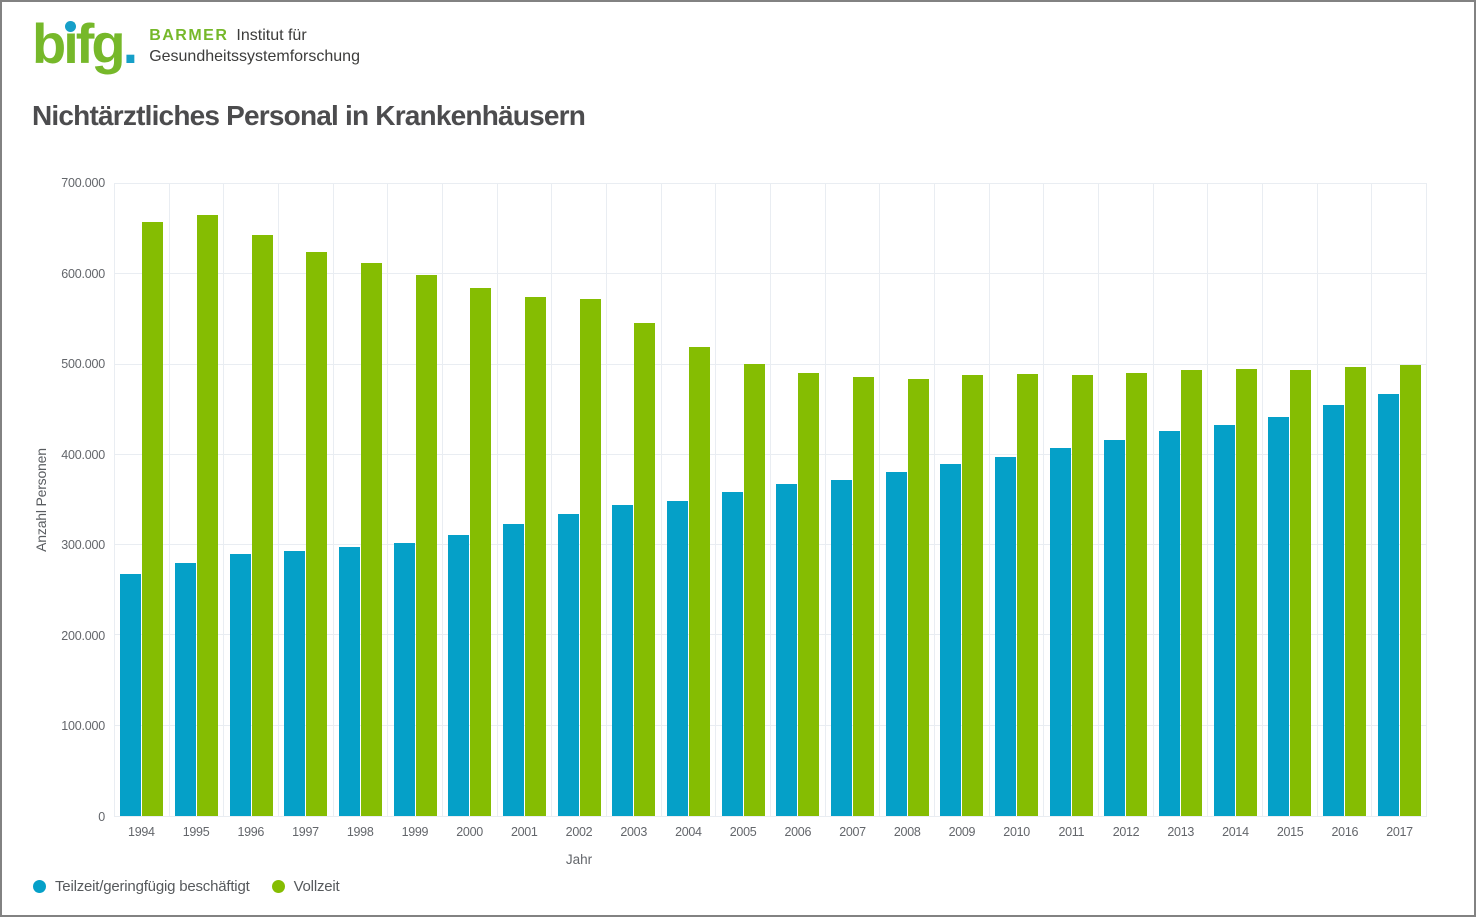 This screenshot has width=1476, height=917. I want to click on bifg-wordmark: bifg., so click(85, 43).